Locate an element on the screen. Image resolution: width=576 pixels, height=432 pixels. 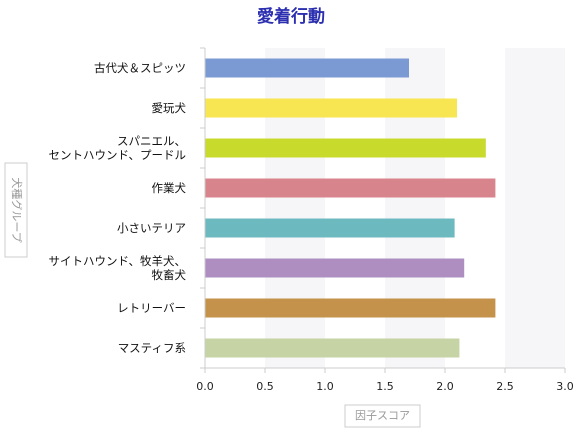
category-label: 作業犬 is located at coordinates (169, 188).